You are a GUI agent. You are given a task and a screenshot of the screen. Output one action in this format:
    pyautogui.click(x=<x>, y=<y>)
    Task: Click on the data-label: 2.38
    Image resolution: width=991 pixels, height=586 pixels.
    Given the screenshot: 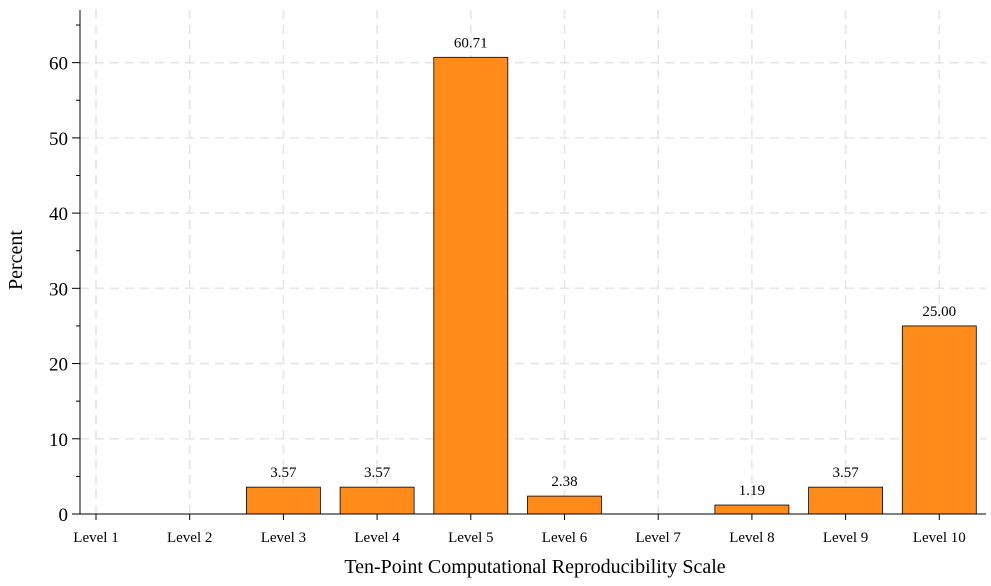 What is the action you would take?
    pyautogui.click(x=564, y=482)
    